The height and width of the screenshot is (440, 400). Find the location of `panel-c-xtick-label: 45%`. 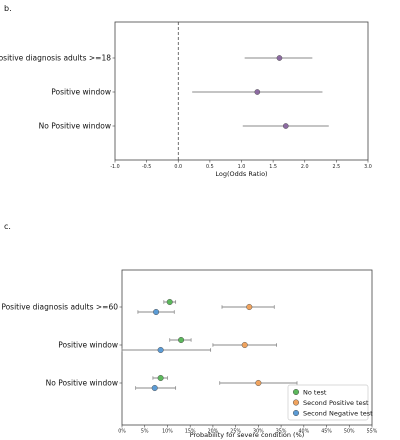

panel-c-xtick-label: 45% is located at coordinates (326, 432).